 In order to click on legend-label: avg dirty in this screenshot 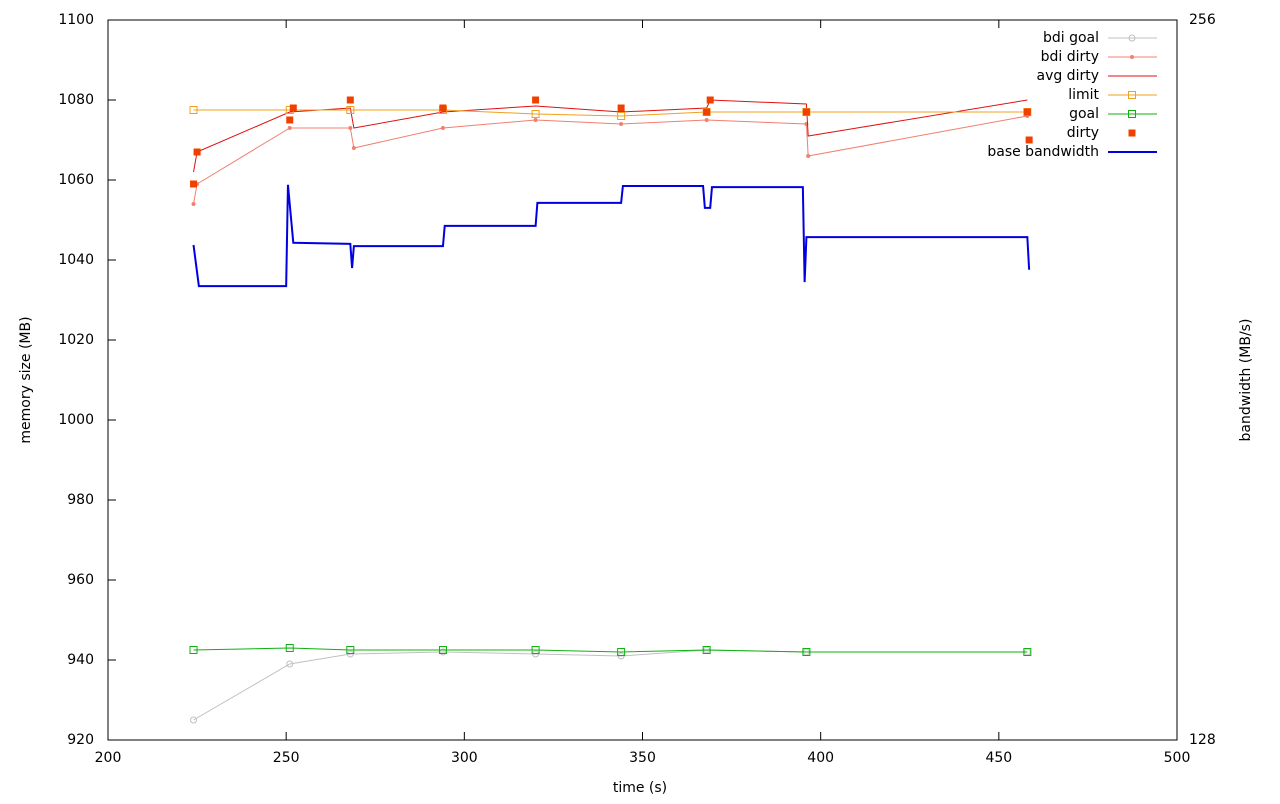, I will do `click(1067, 76)`.